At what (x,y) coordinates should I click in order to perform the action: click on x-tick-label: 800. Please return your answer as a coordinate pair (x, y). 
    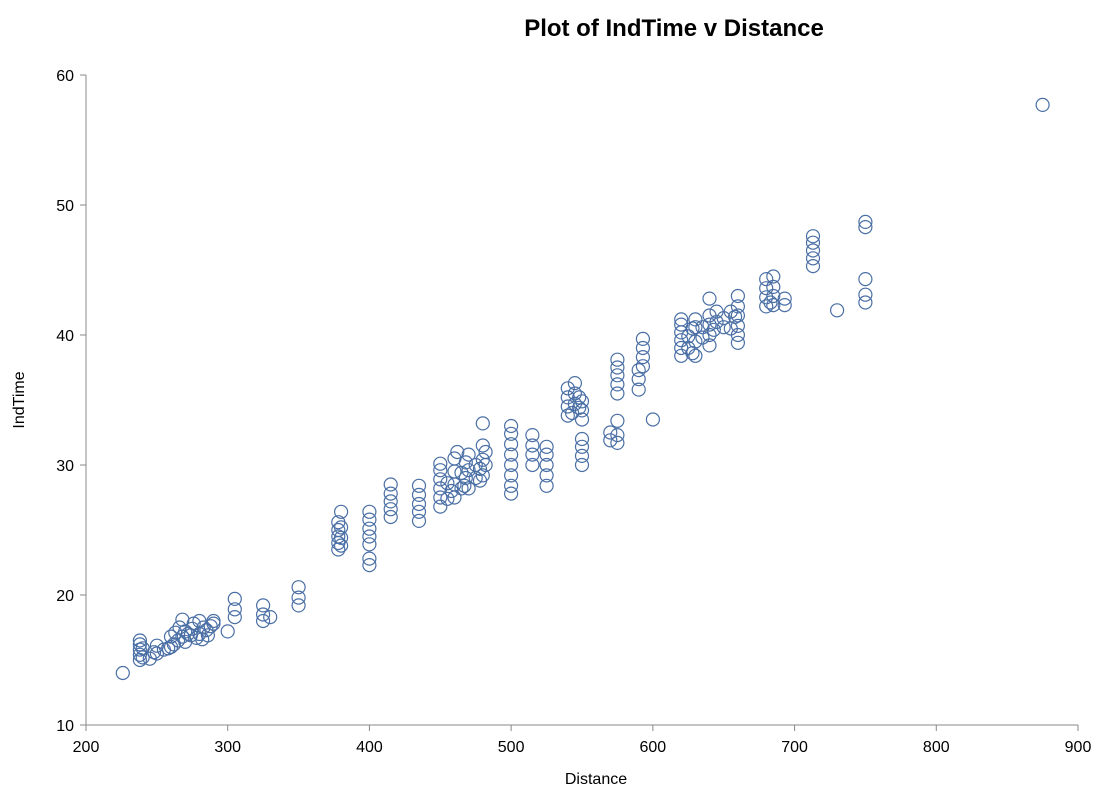
    Looking at the image, I should click on (936, 747).